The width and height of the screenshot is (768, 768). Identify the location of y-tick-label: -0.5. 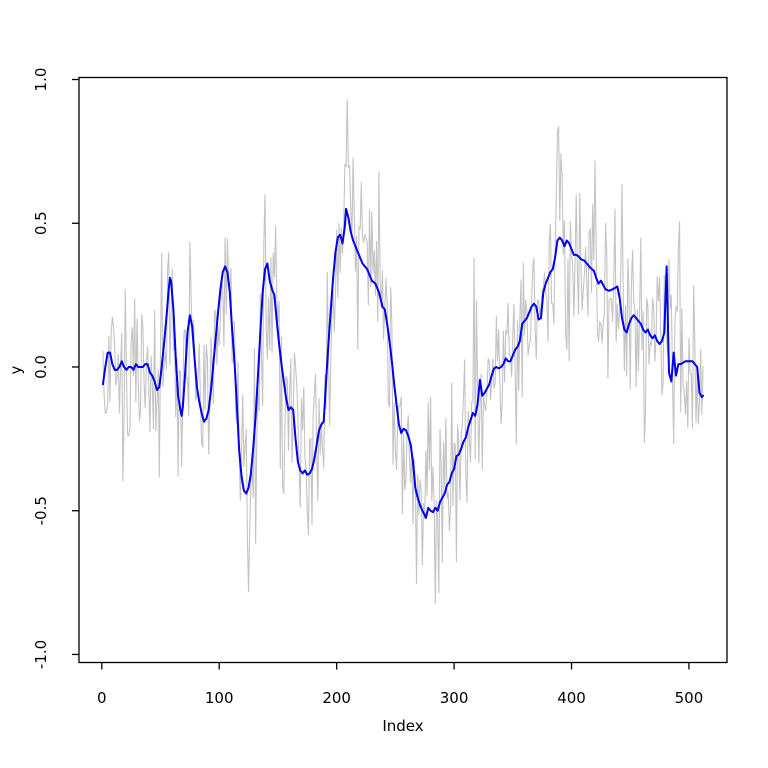
(41, 510).